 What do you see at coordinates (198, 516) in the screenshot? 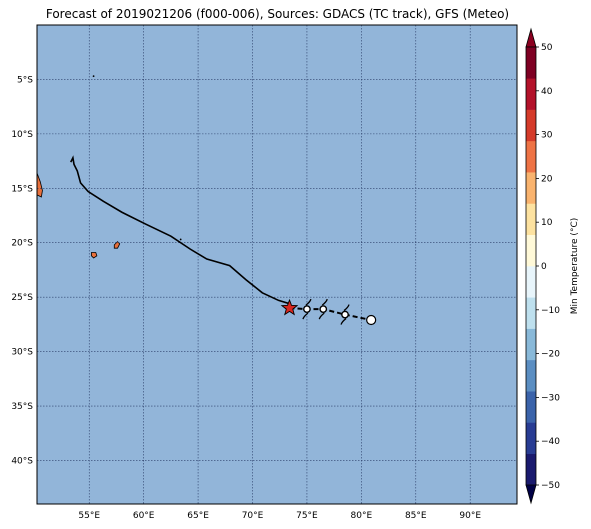
I see `x-tick-label: 65°E` at bounding box center [198, 516].